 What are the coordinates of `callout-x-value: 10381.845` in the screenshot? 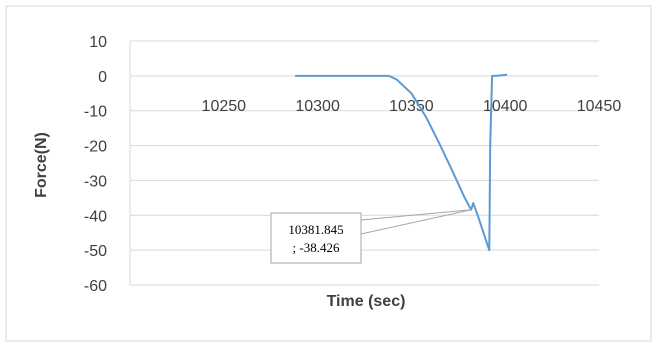 It's located at (315, 229).